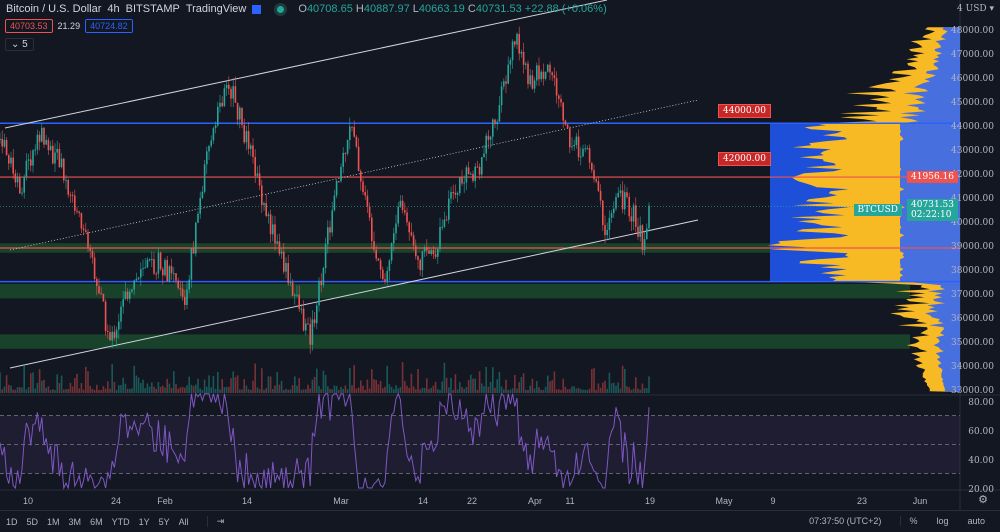 The width and height of the screenshot is (1000, 532). I want to click on auto-toggle: auto, so click(976, 521).